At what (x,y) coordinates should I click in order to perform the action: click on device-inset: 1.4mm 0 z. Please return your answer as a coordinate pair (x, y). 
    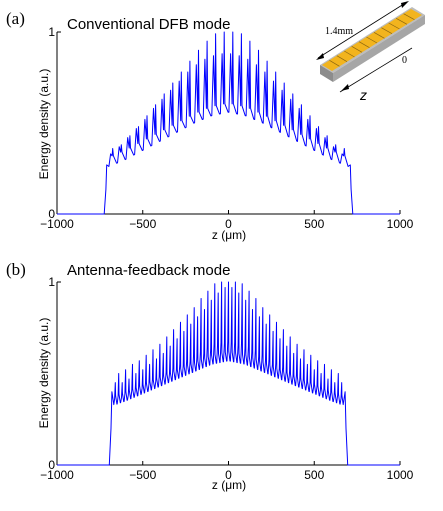
    Looking at the image, I should click on (370, 52).